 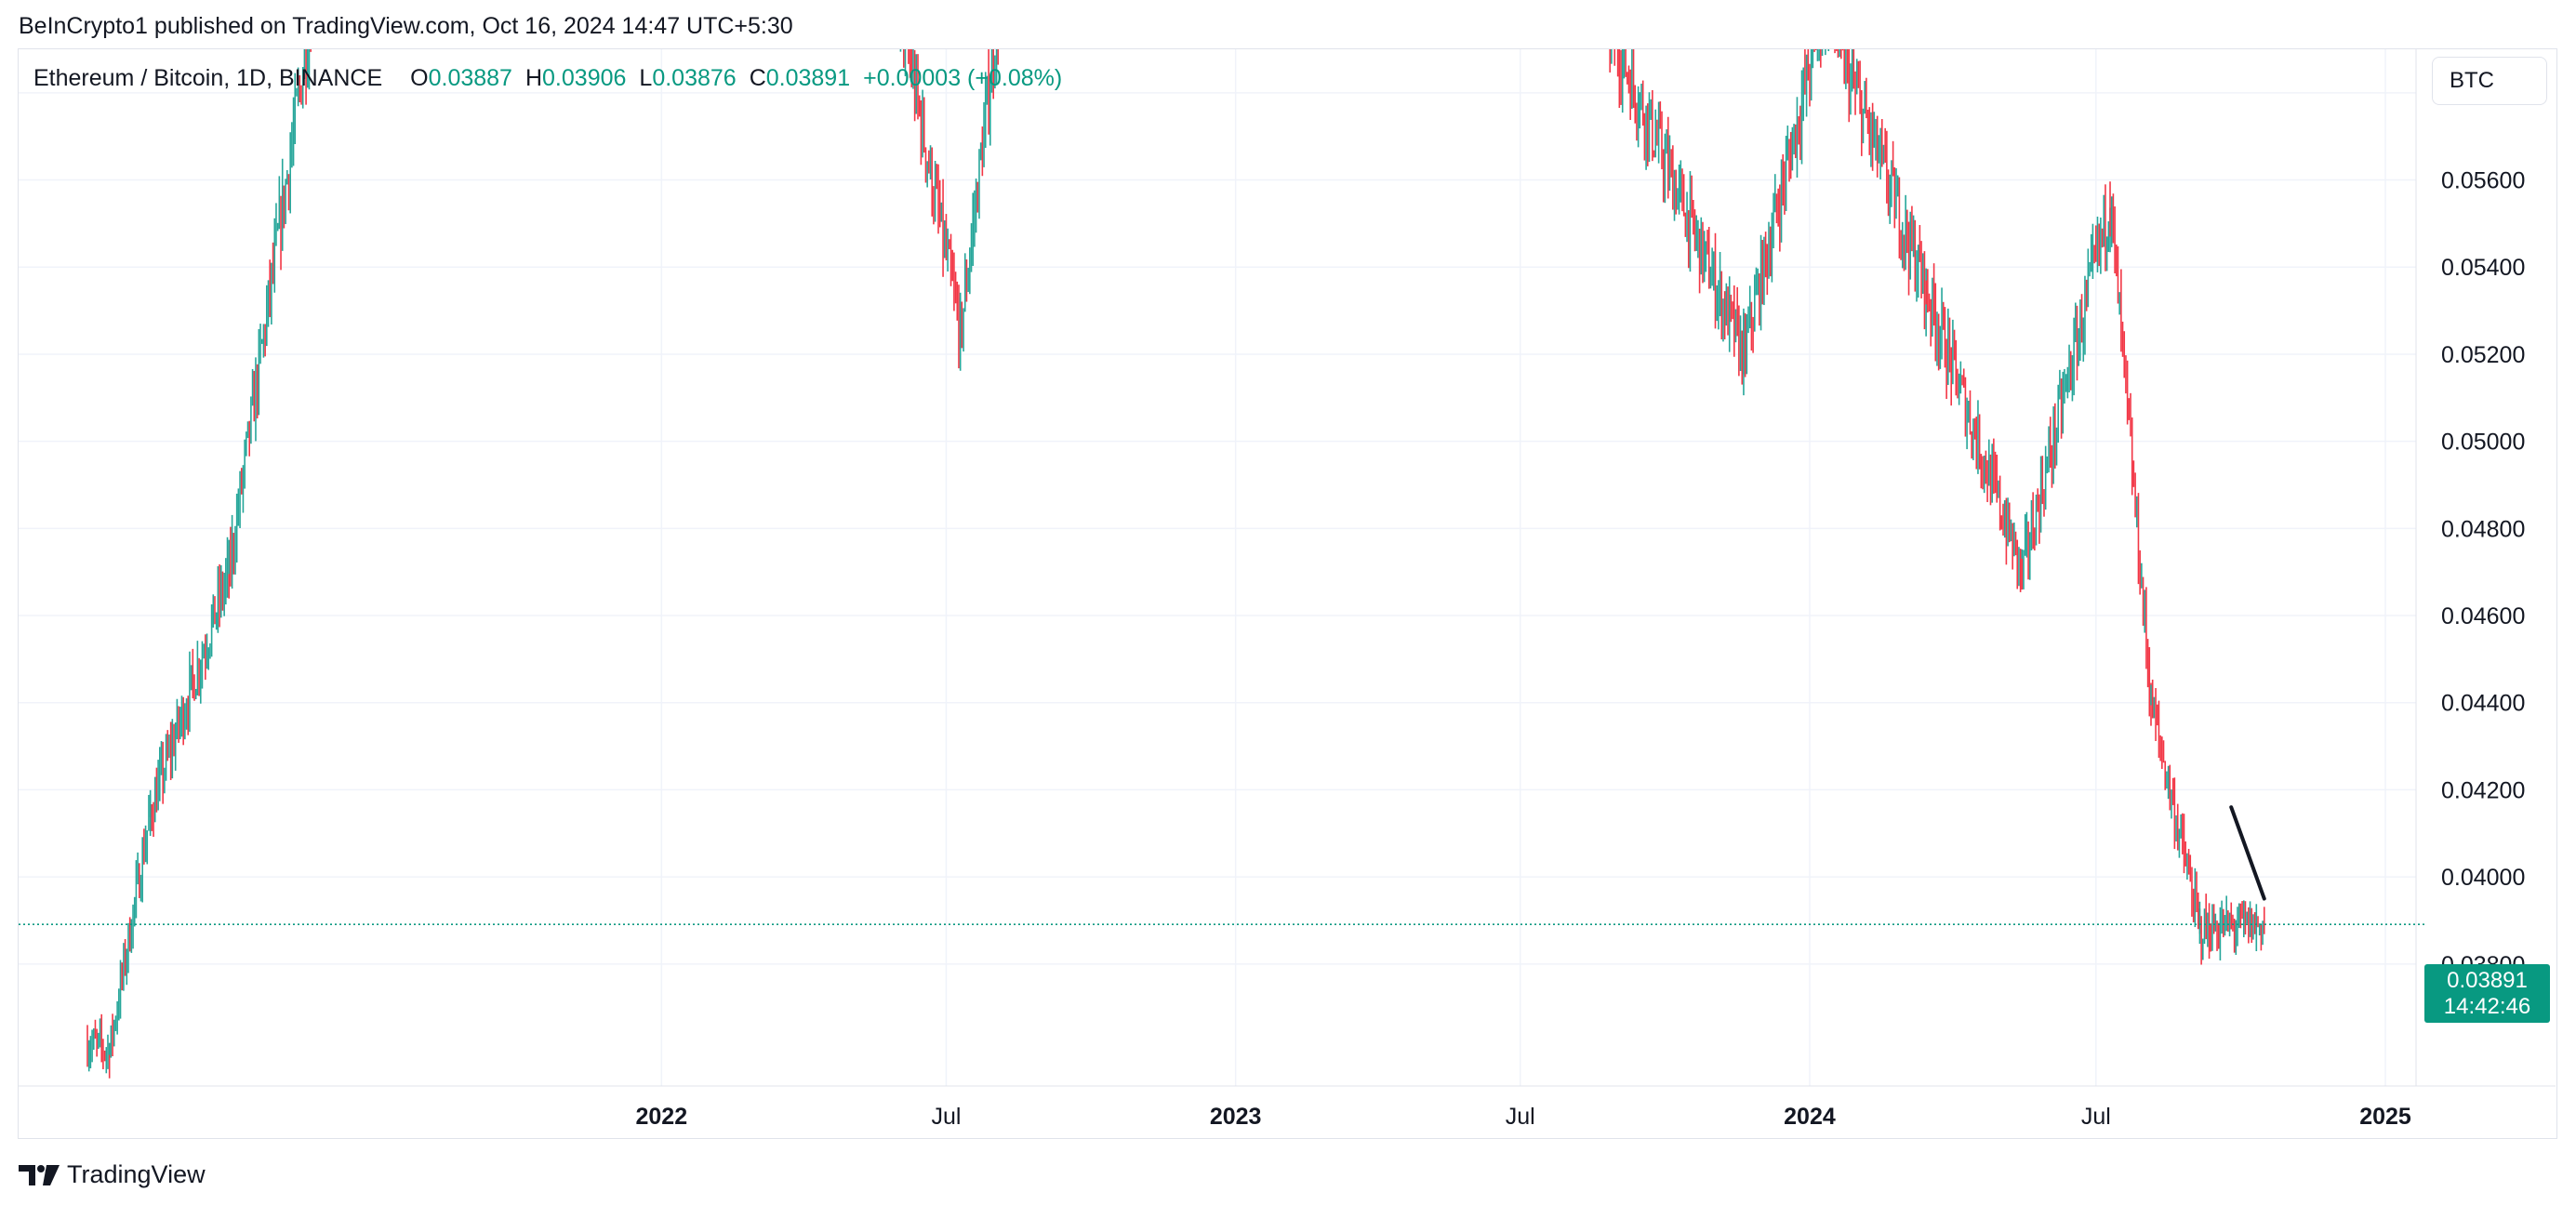 What do you see at coordinates (2483, 355) in the screenshot?
I see `price-tick-label: 0.05200` at bounding box center [2483, 355].